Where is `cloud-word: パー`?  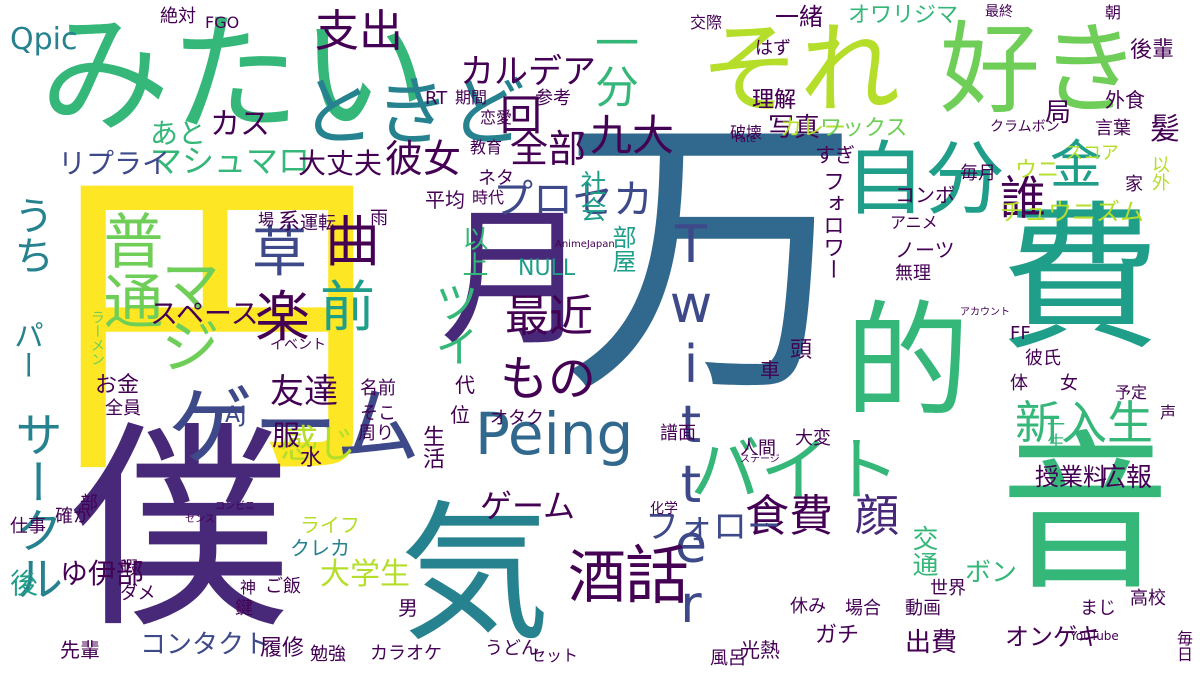
cloud-word: パー is located at coordinates (25, 350).